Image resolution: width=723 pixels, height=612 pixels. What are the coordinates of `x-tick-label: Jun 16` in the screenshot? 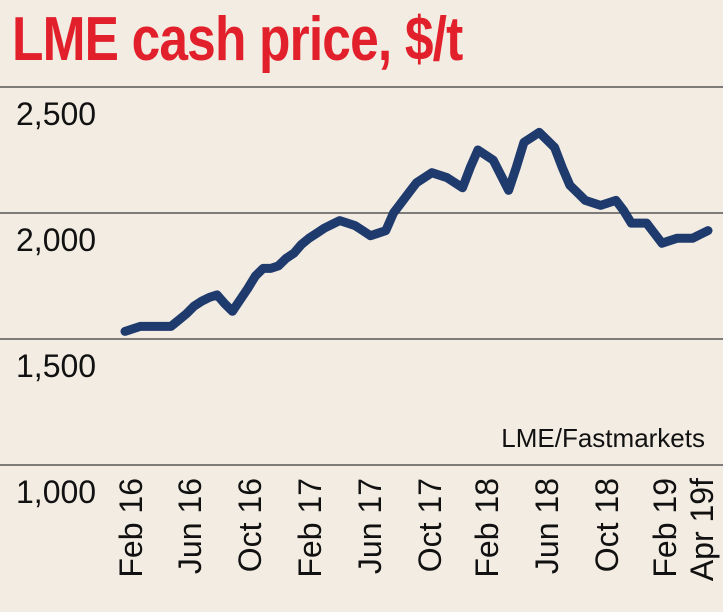 It's located at (190, 526).